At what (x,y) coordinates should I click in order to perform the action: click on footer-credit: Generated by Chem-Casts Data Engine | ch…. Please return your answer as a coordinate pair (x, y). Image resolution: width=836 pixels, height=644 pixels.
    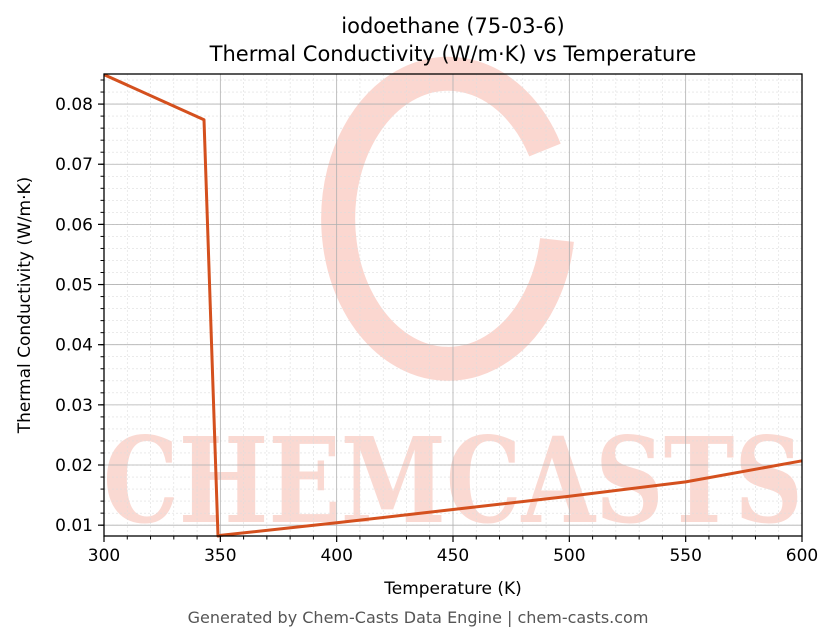
    Looking at the image, I should click on (418, 617).